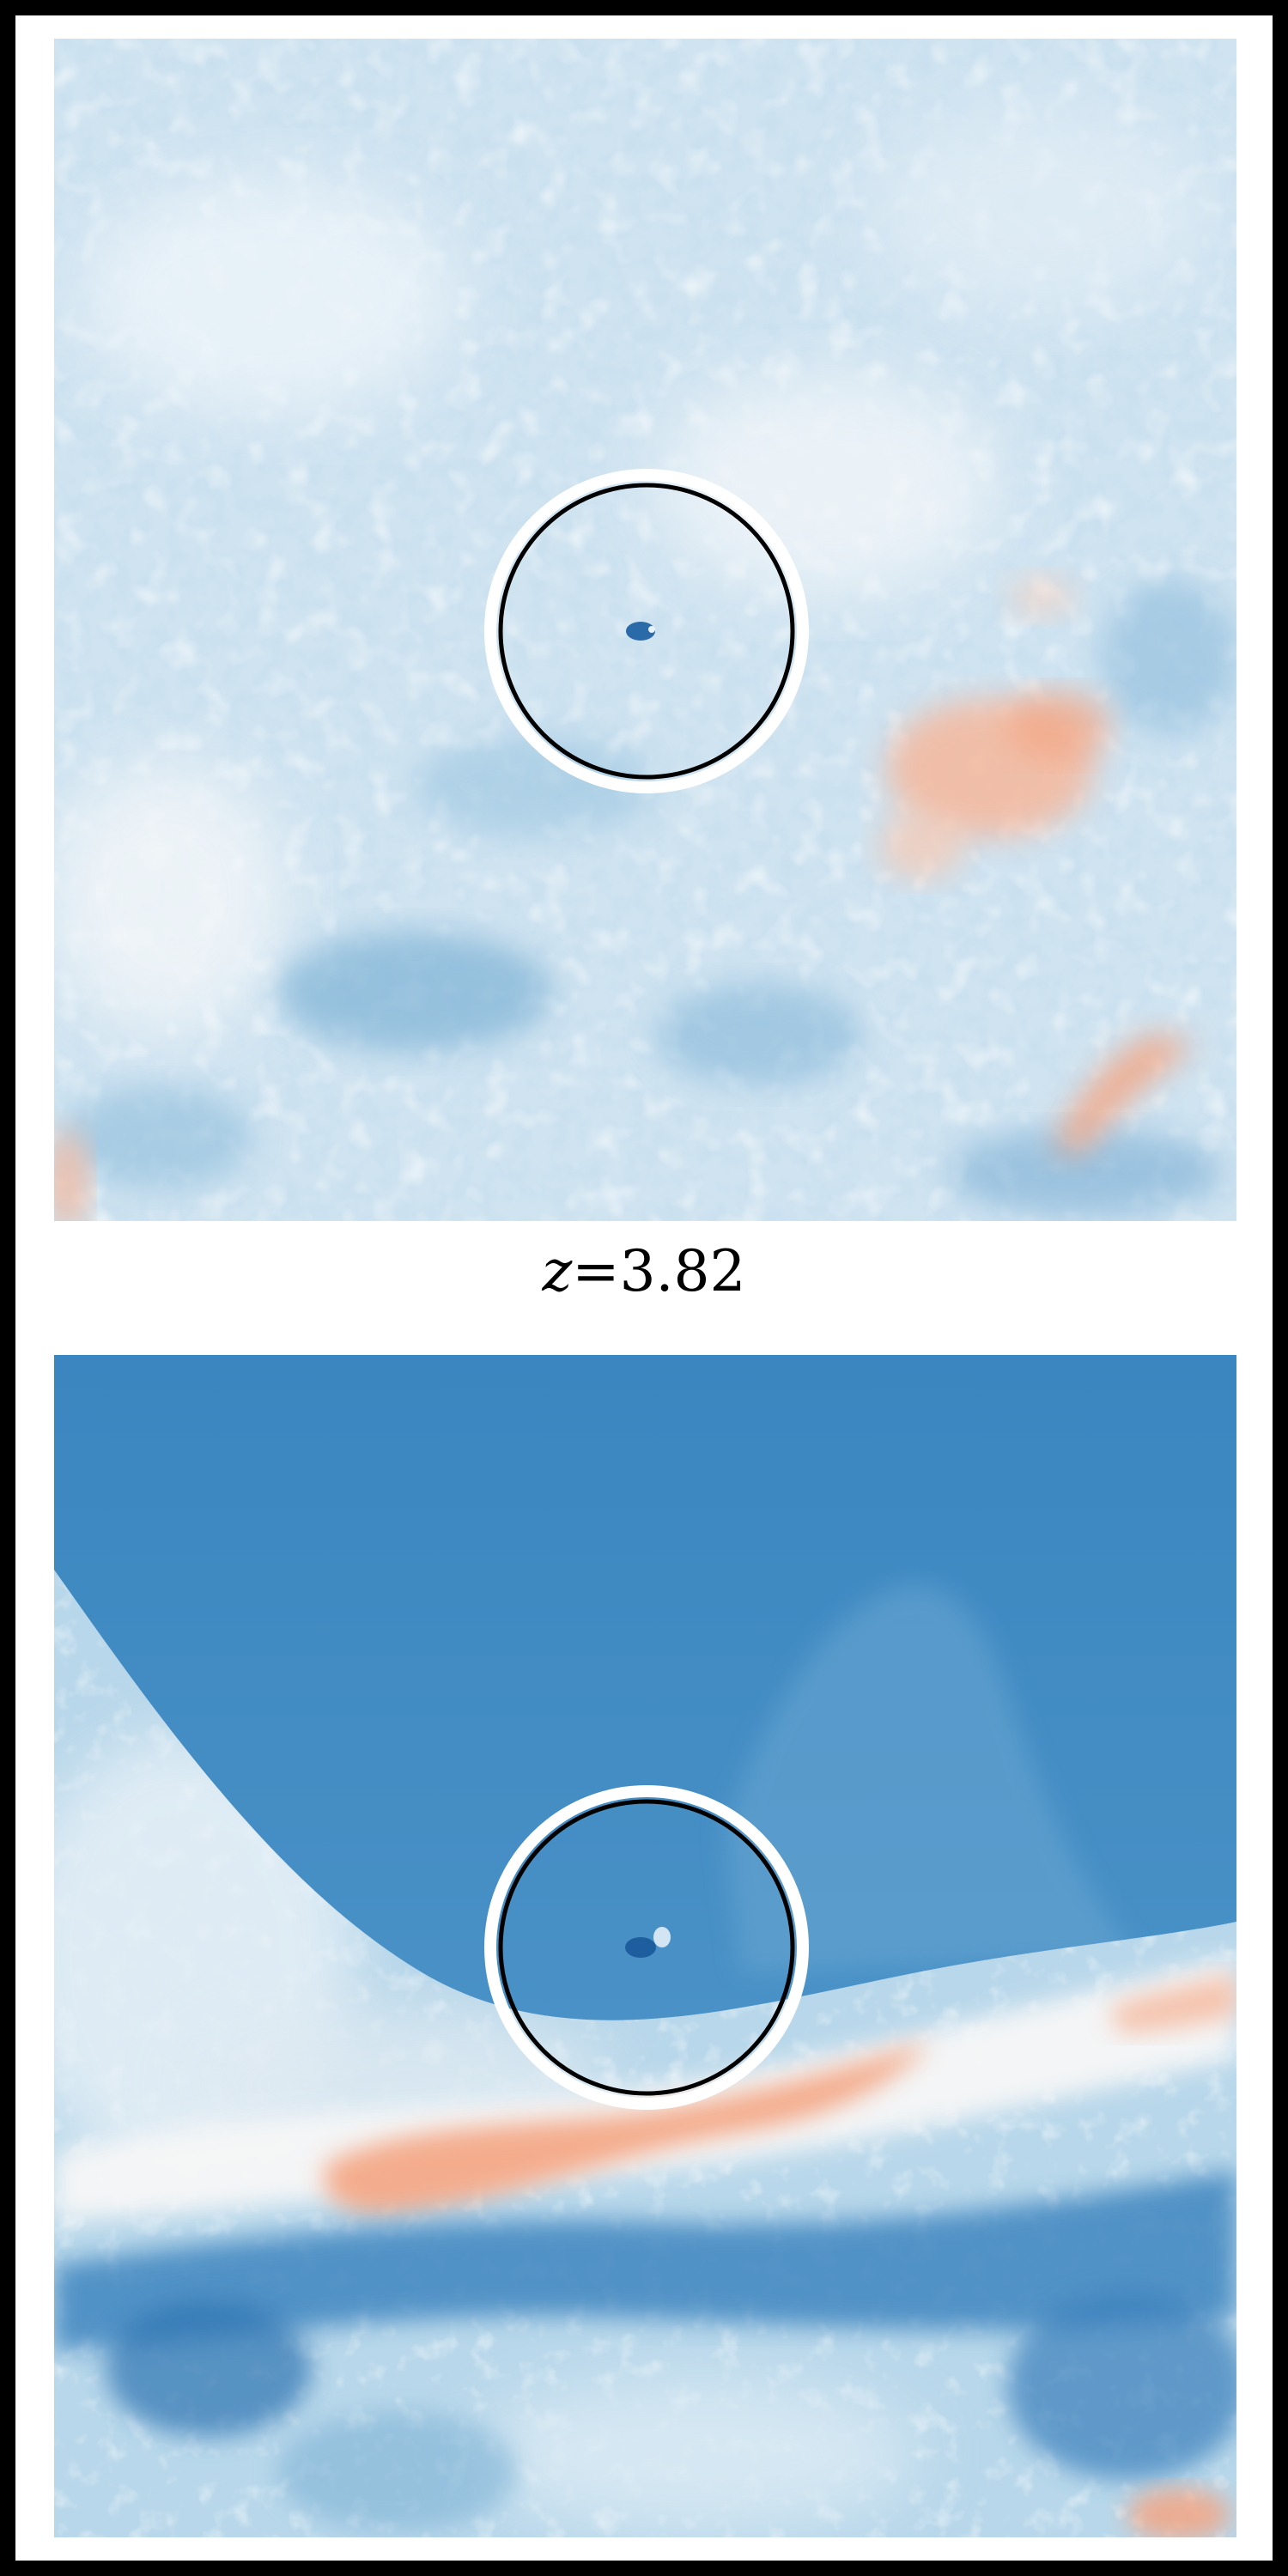 The width and height of the screenshot is (1288, 2576). I want to click on redshift-variable: z, so click(557, 1271).